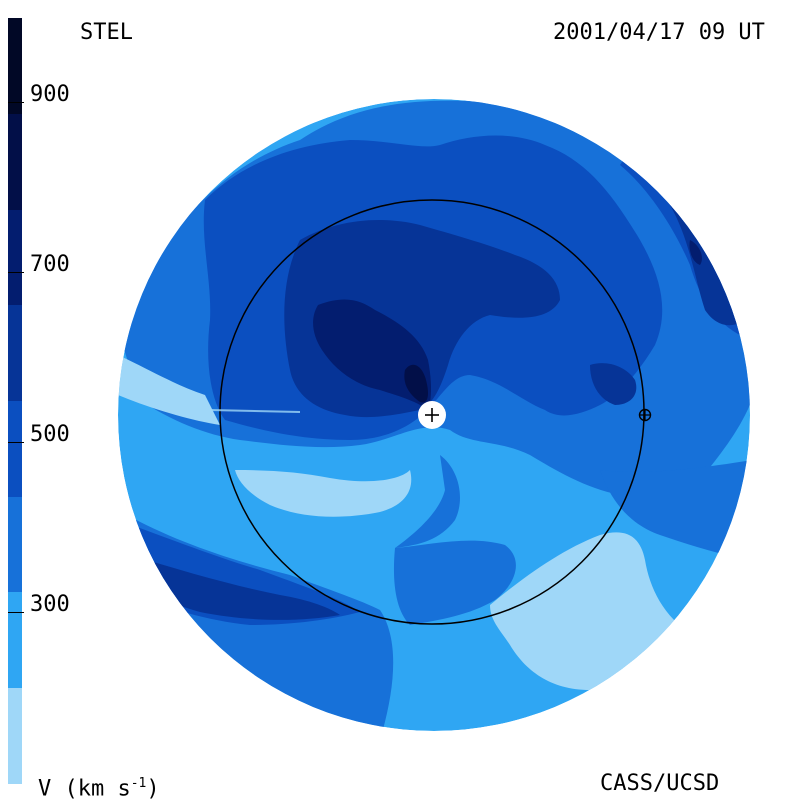 The width and height of the screenshot is (800, 801). What do you see at coordinates (432, 415) in the screenshot?
I see `sun-marker` at bounding box center [432, 415].